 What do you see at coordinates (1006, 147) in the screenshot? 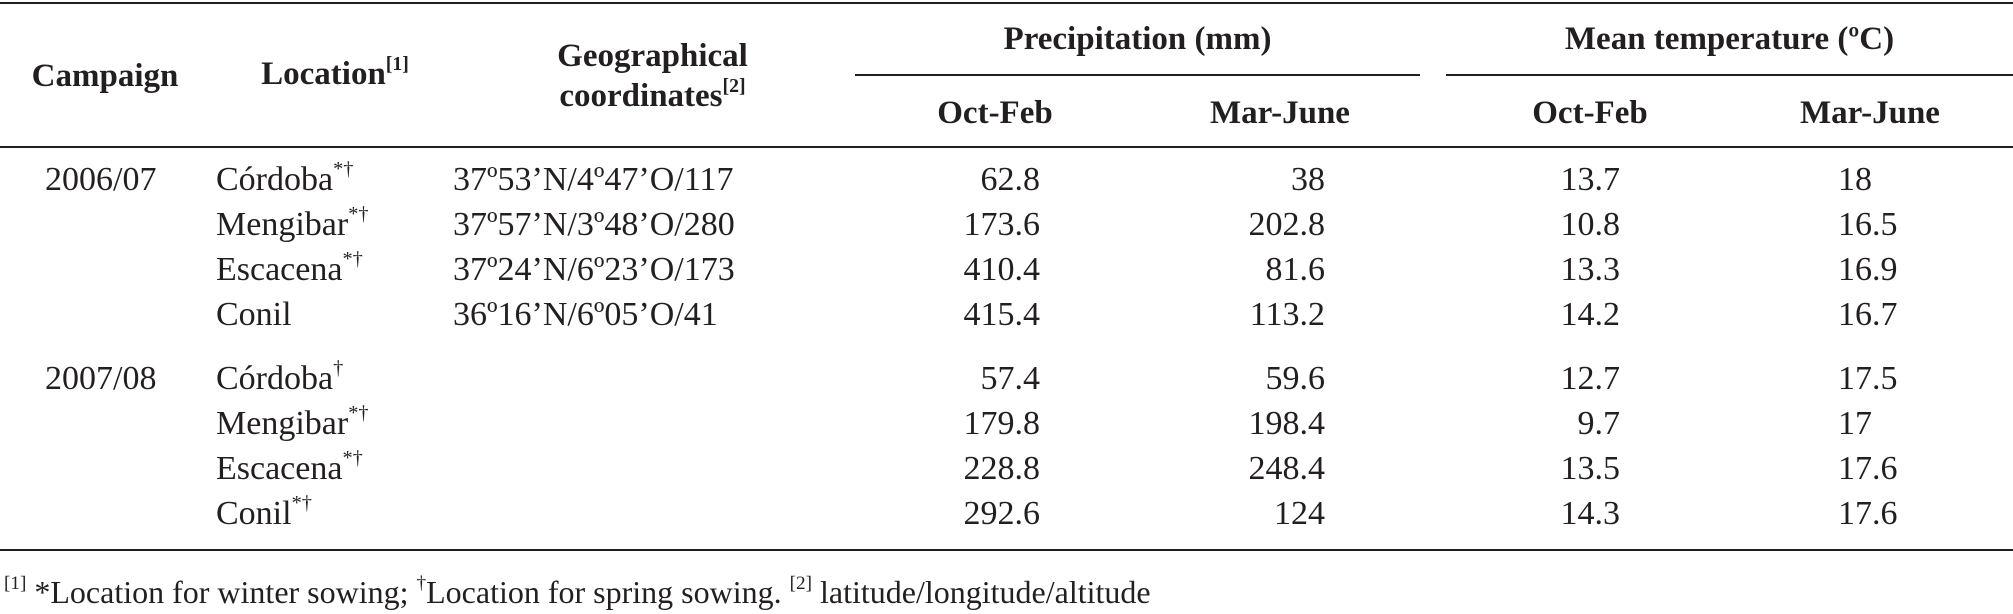
I see `header-bottom-rule` at bounding box center [1006, 147].